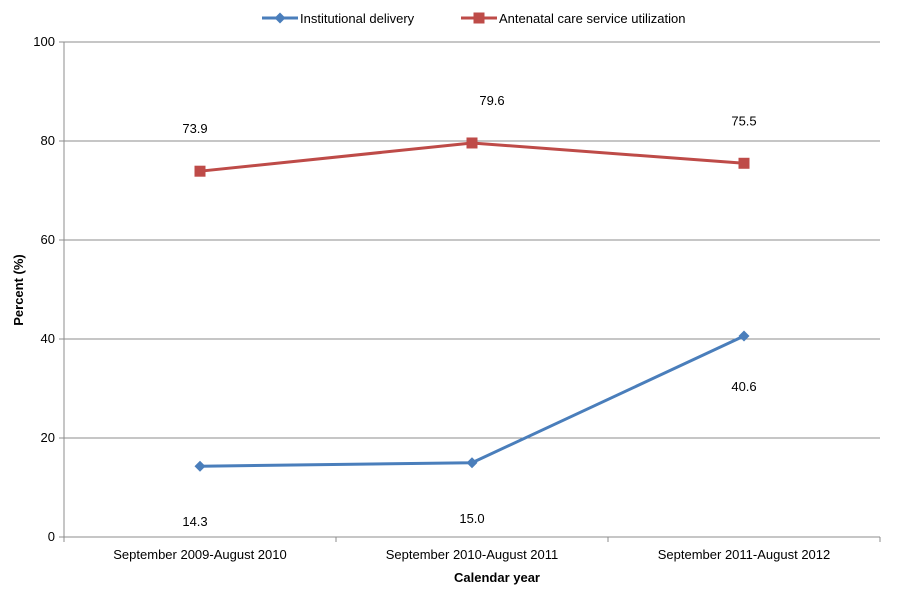  What do you see at coordinates (472, 401) in the screenshot?
I see `series-line` at bounding box center [472, 401].